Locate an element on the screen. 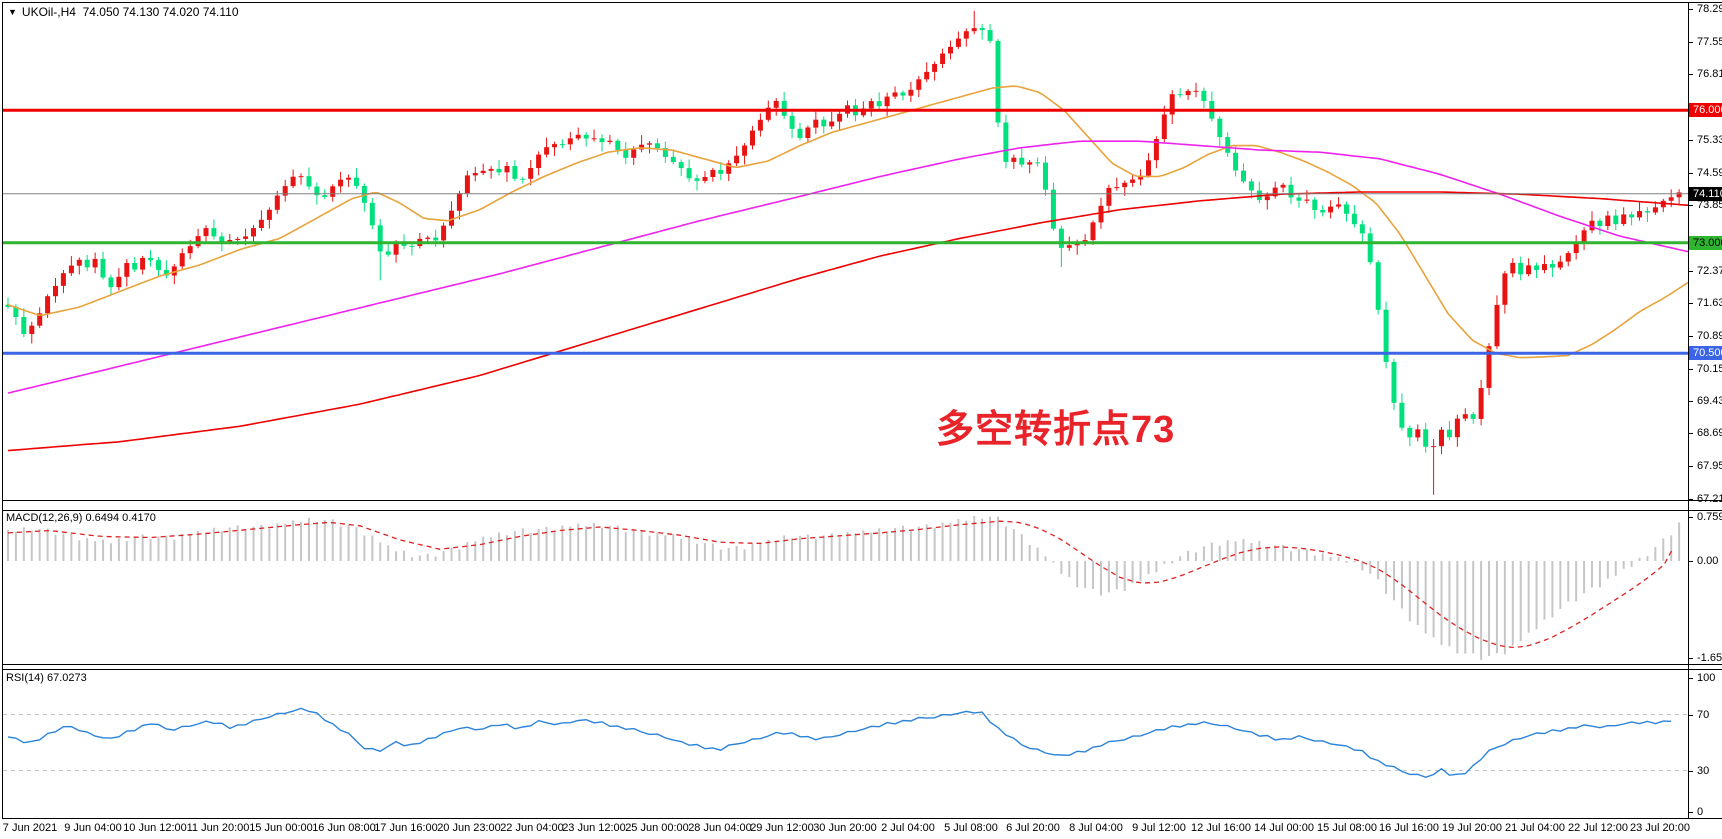  time-label: 17 Jun 16:00 is located at coordinates (406, 828).